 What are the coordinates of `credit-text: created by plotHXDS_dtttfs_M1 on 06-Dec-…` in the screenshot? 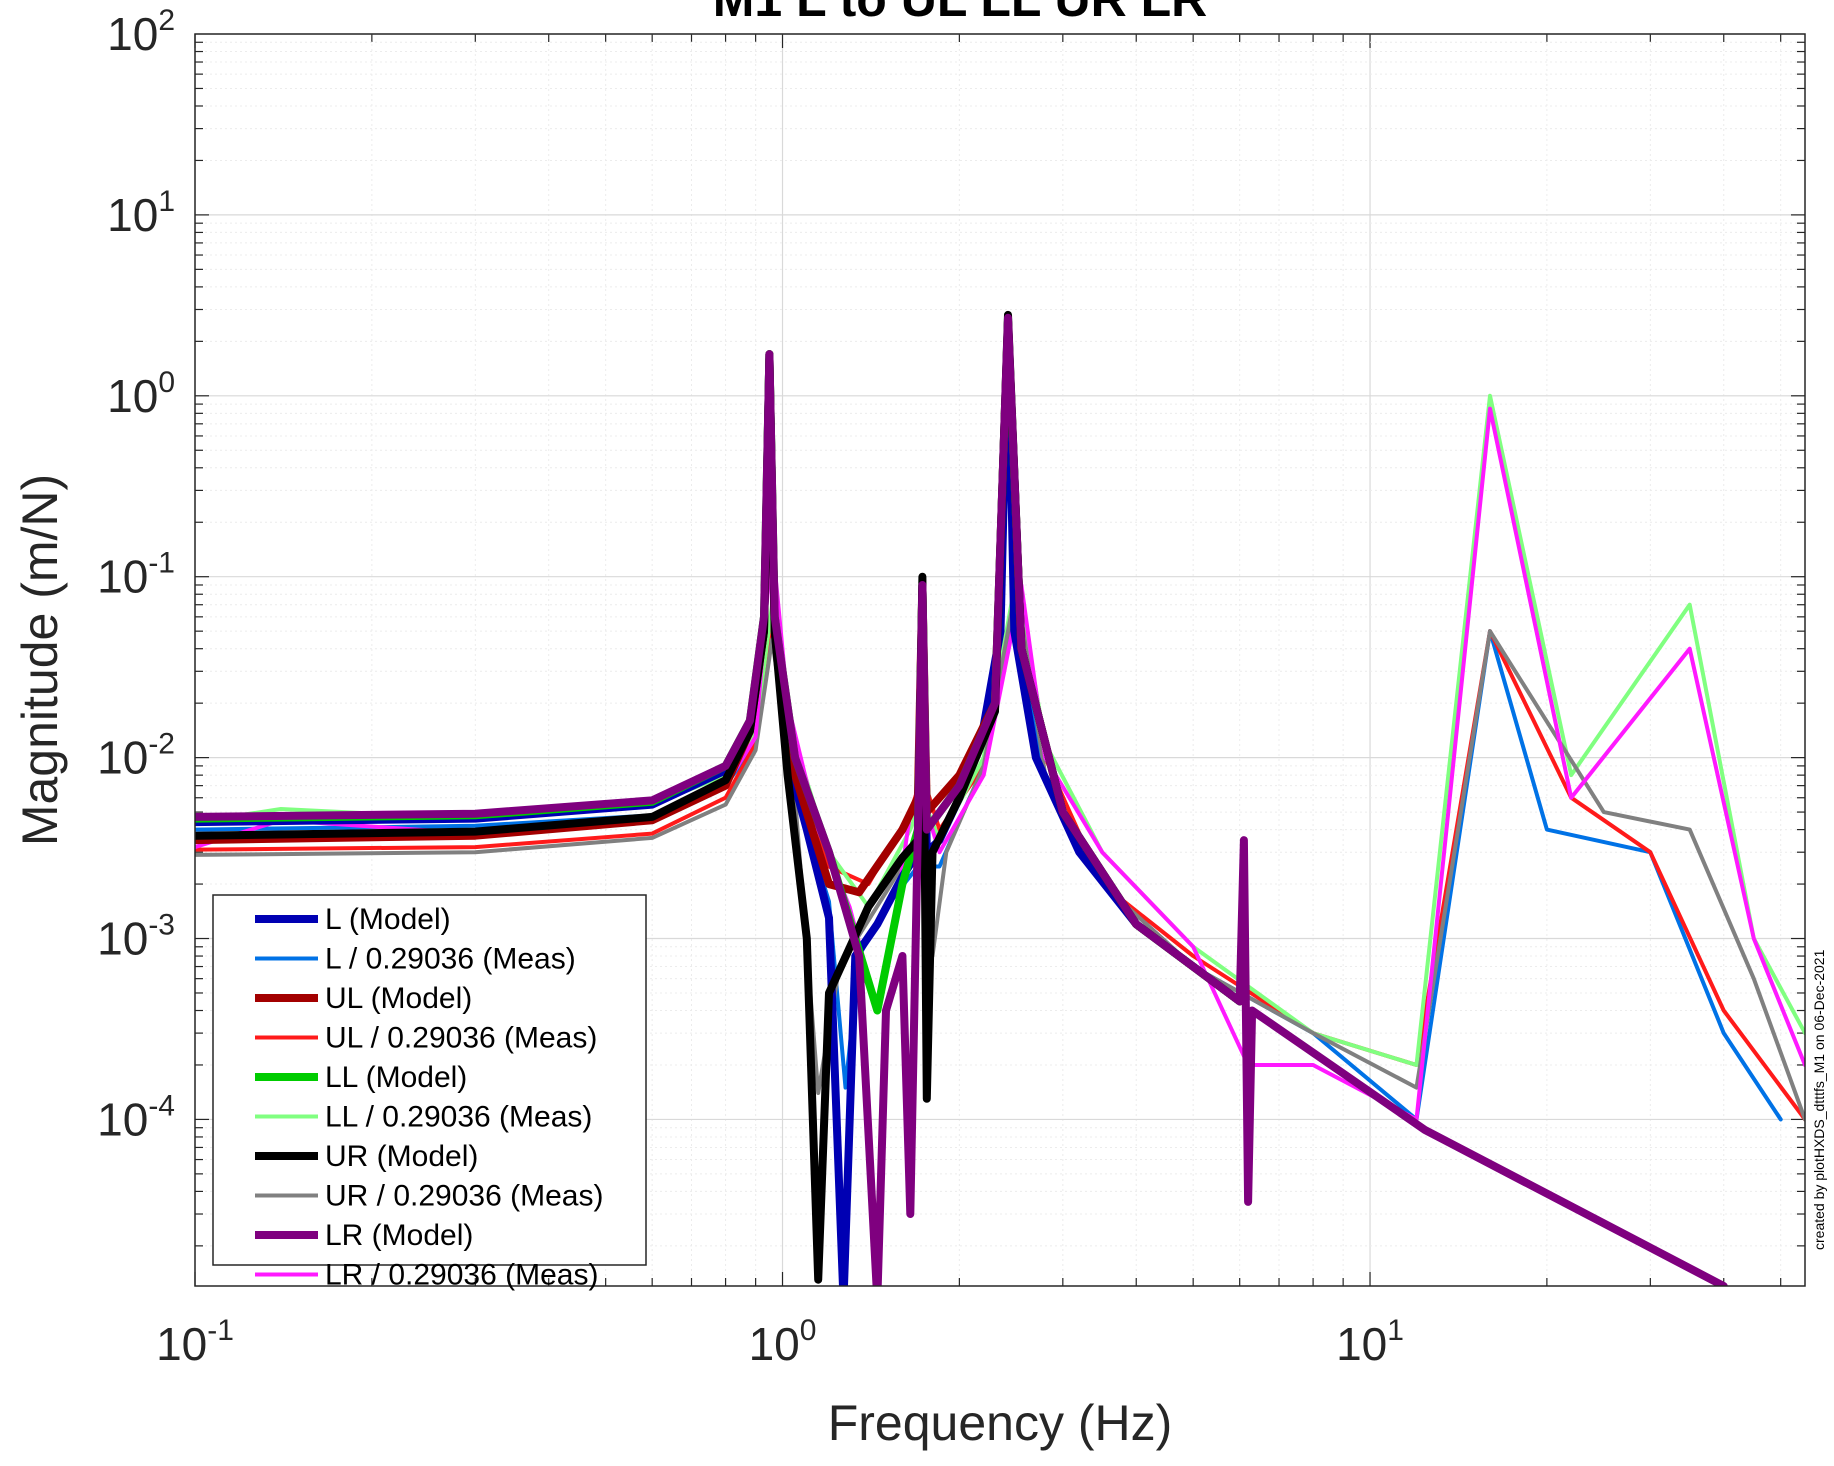 It's located at (1819, 1099).